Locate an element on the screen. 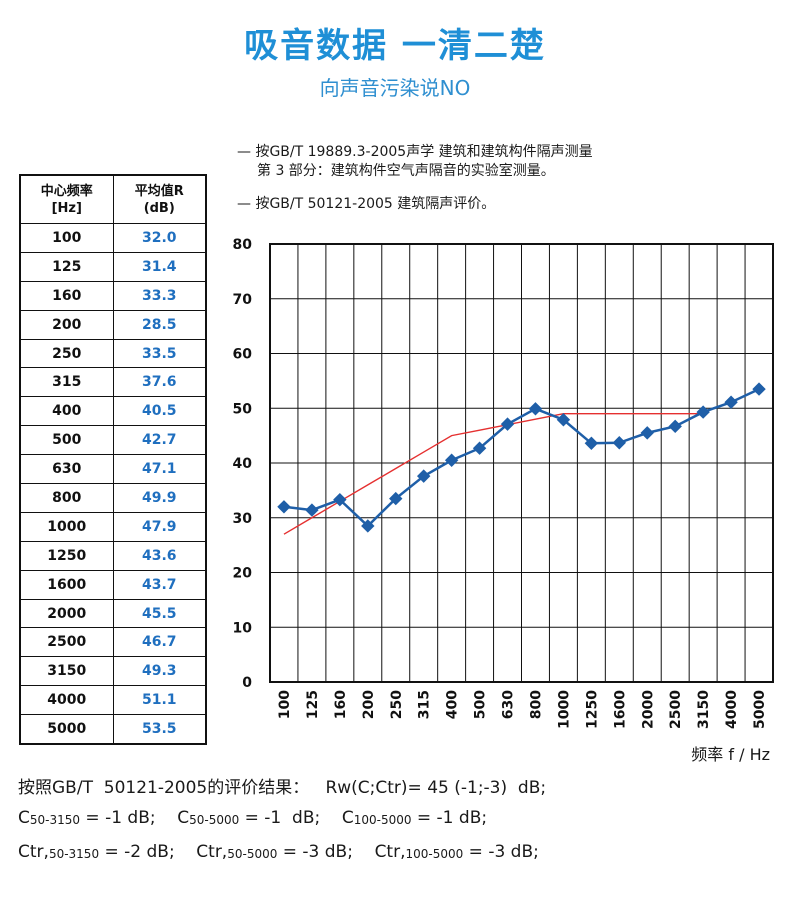  standard-line-2: — 按GB/T 50121-2005 建筑隔声评价。 is located at coordinates (366, 204).